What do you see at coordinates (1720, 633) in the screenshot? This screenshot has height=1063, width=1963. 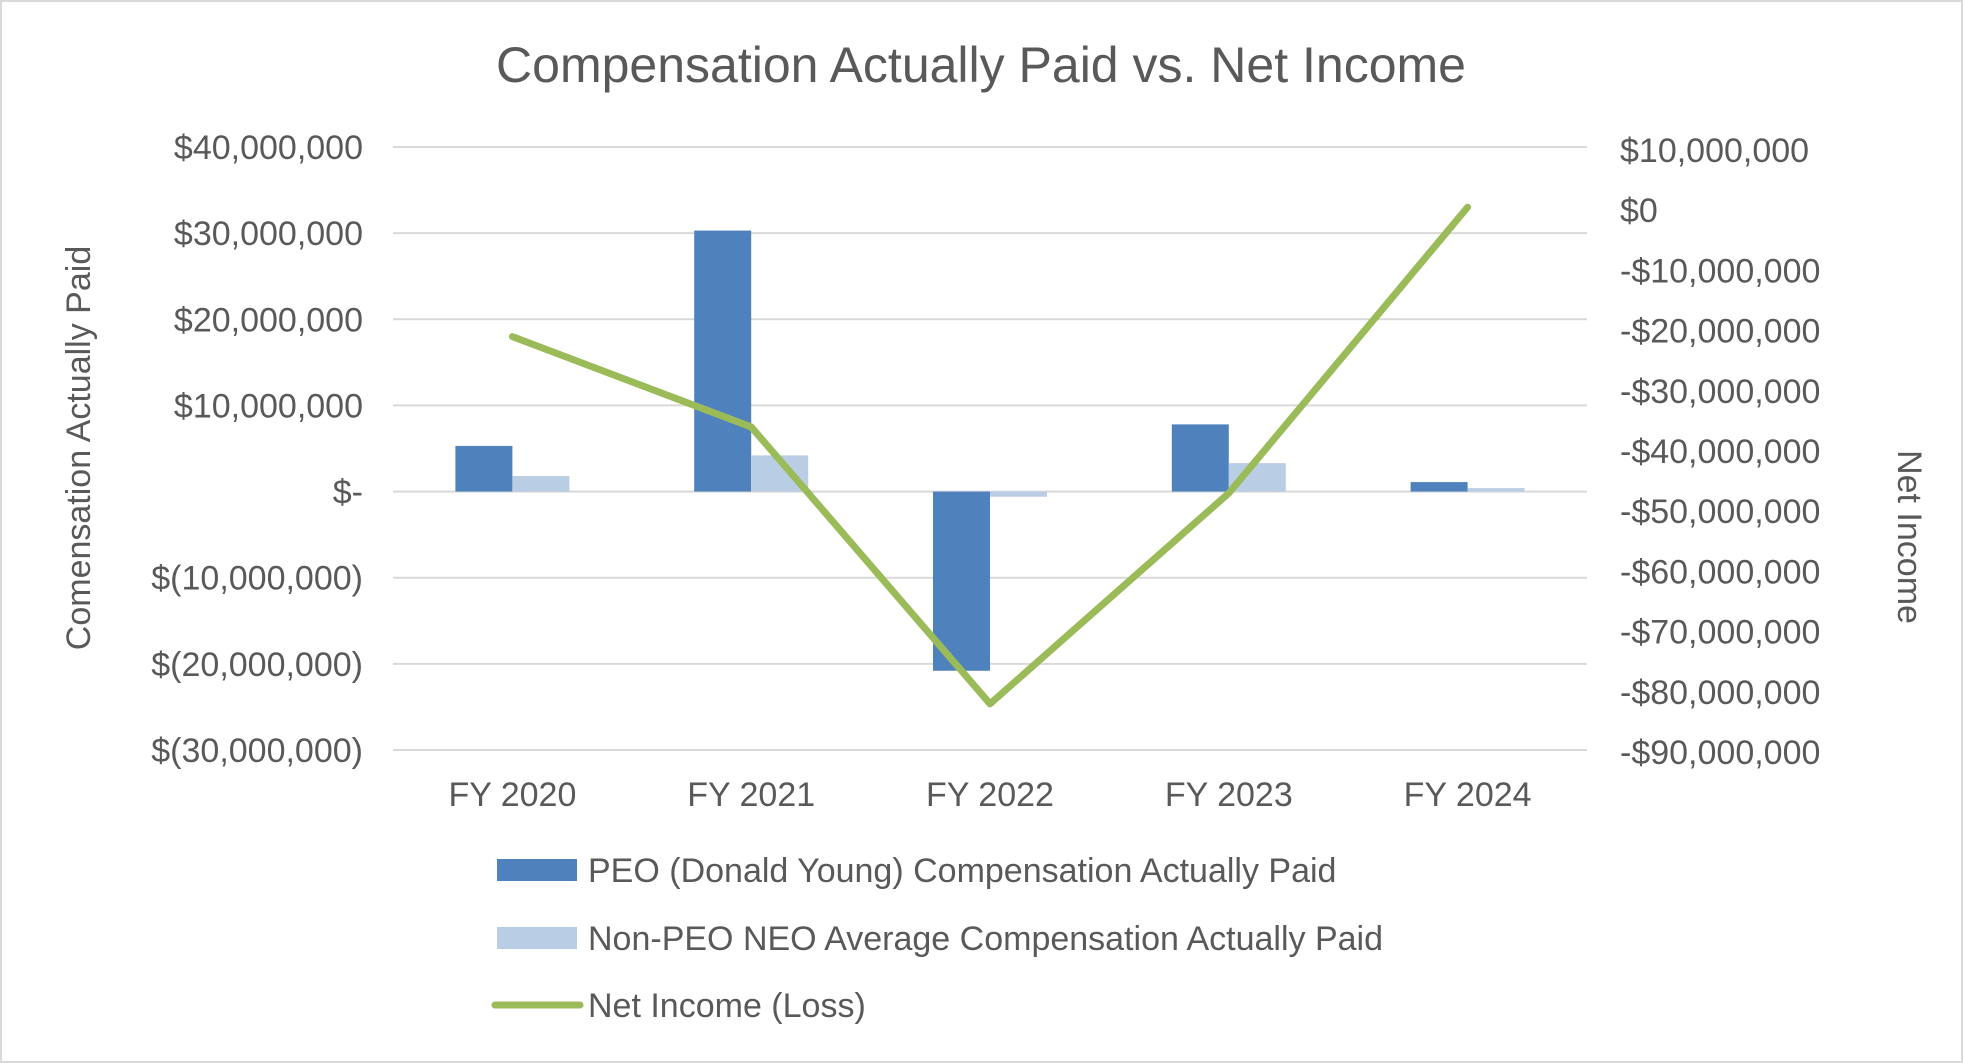 I see `y-right-tick-label: -$70,000,000` at bounding box center [1720, 633].